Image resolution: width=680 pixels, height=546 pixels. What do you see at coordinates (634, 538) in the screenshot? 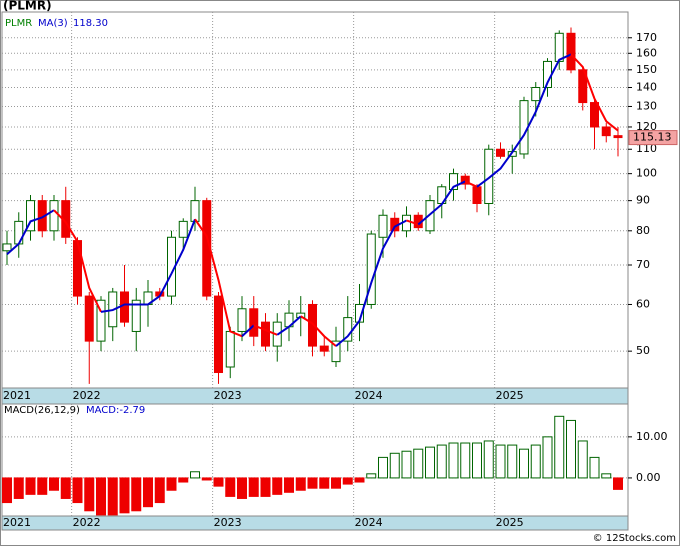
I see `footer: © 12Stocks.com` at bounding box center [634, 538].